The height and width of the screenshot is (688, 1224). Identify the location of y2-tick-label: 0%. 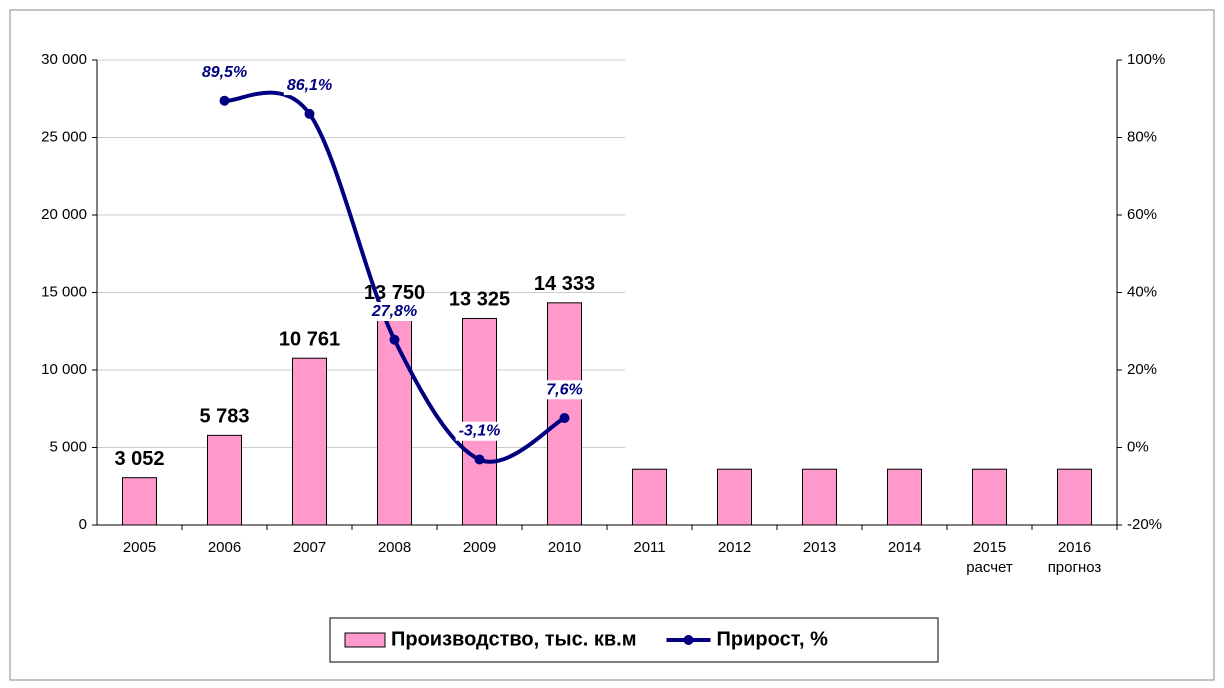
(1138, 446).